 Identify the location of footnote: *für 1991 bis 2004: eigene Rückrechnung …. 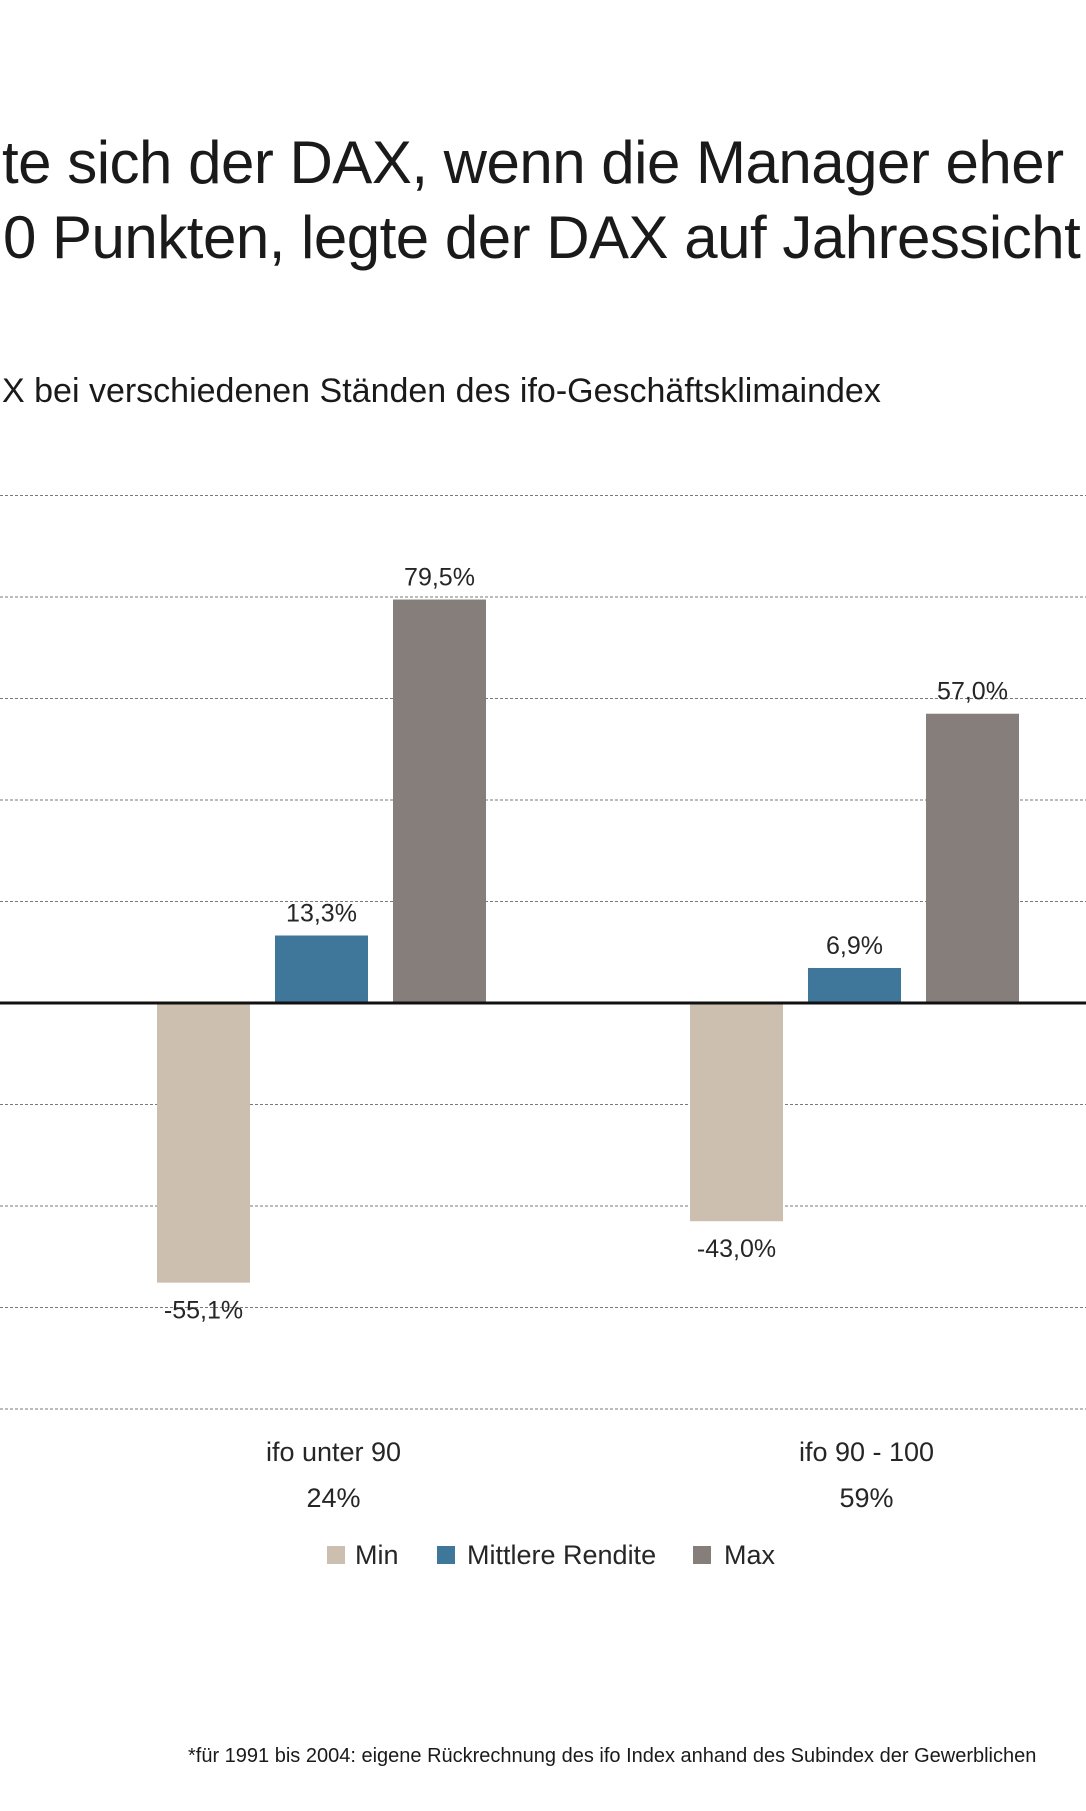
(612, 1756).